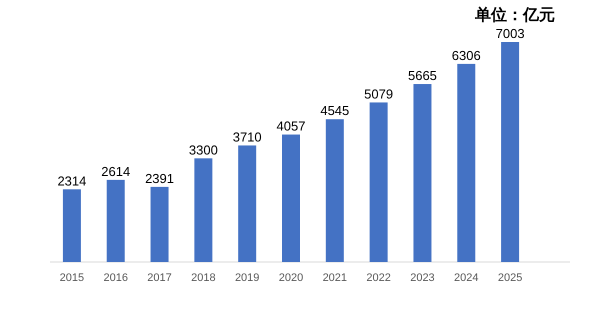 This screenshot has height=323, width=607. Describe the element at coordinates (291, 126) in the screenshot. I see `data-label: 4057` at that location.